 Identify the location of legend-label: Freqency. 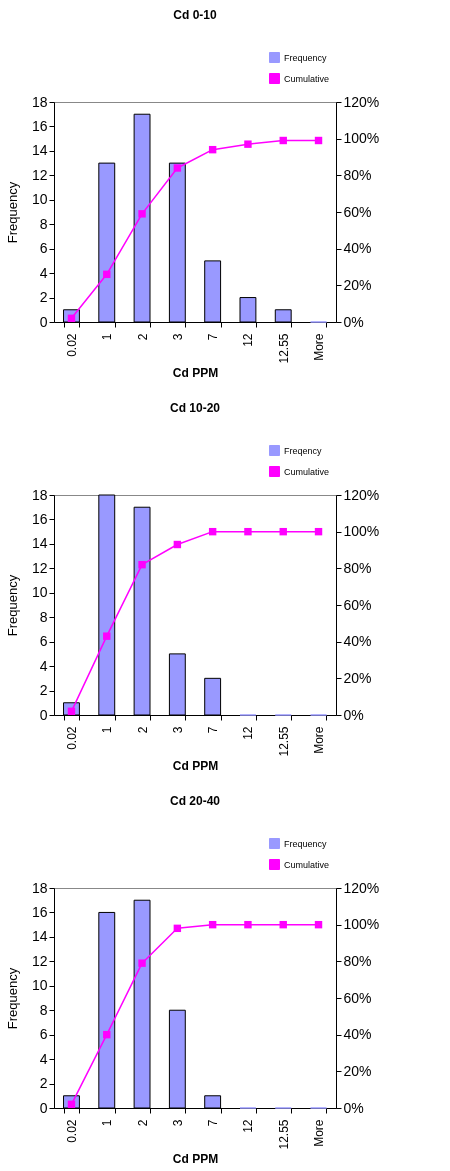
(303, 450).